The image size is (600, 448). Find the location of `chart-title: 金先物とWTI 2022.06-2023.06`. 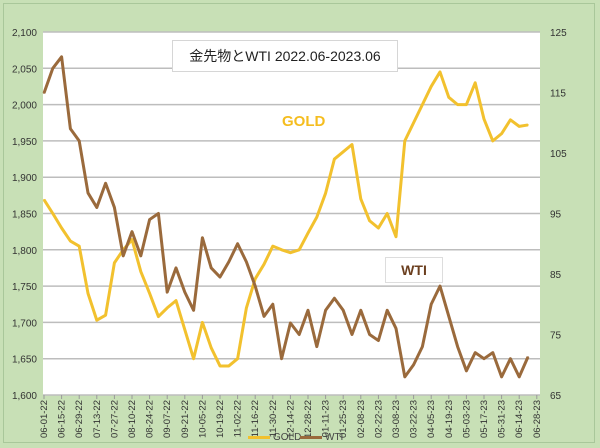

chart-title: 金先物とWTI 2022.06-2023.06 is located at coordinates (285, 56).